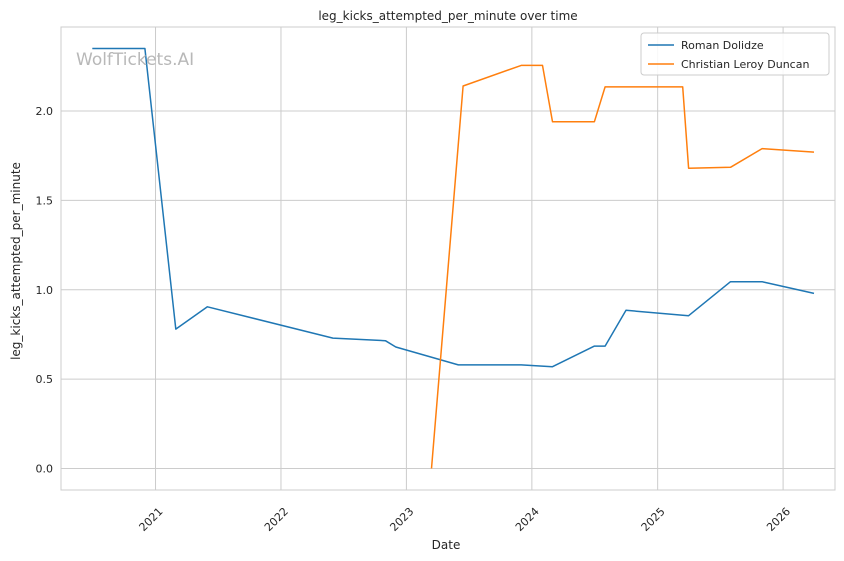 Image resolution: width=844 pixels, height=561 pixels. What do you see at coordinates (45, 379) in the screenshot?
I see `y-tick-label: 0.5` at bounding box center [45, 379].